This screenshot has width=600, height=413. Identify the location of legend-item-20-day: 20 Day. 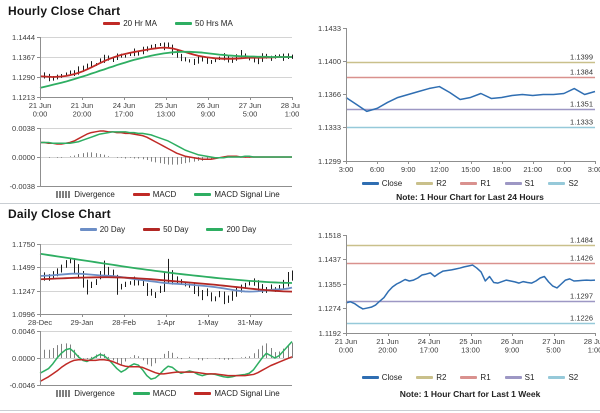
(102, 229).